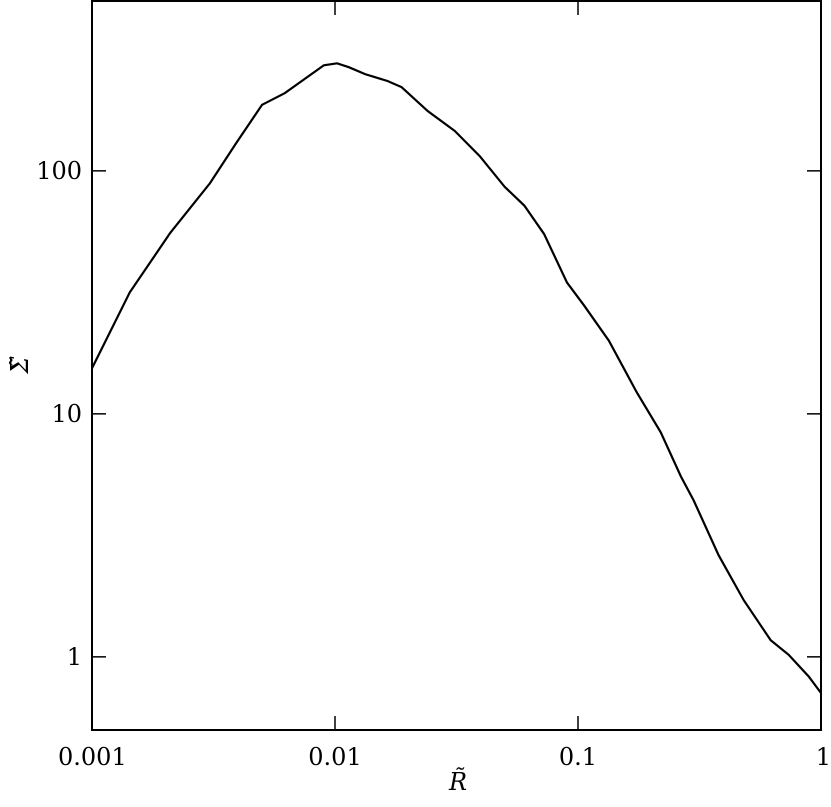 The height and width of the screenshot is (807, 831). What do you see at coordinates (457, 782) in the screenshot?
I see `x-axis-label: R̃` at bounding box center [457, 782].